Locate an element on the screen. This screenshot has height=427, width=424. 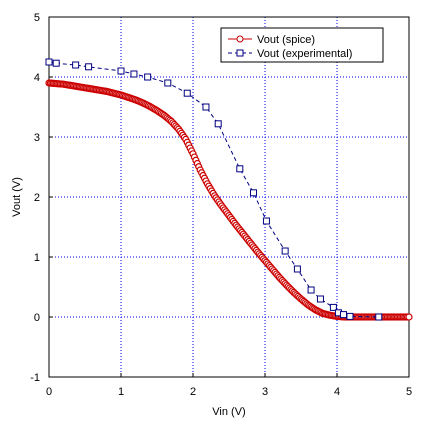
x-tick-label: 3 is located at coordinates (265, 392).